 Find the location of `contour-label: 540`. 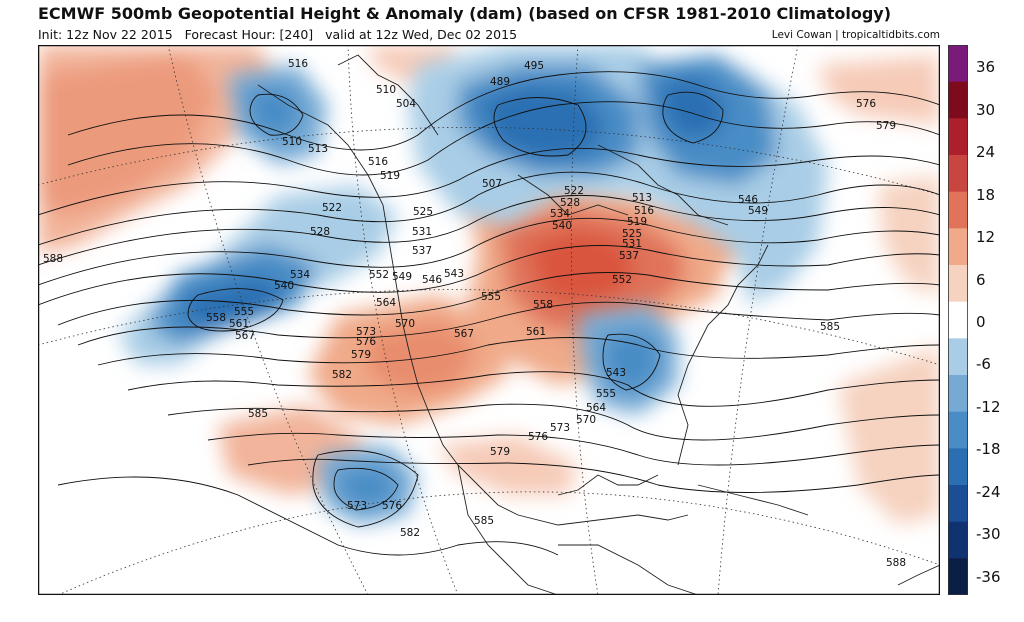

contour-label: 540 is located at coordinates (562, 226).